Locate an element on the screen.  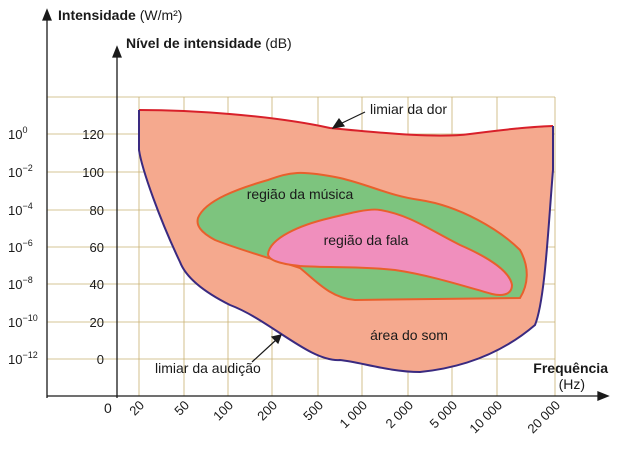
hearing-threshold-label: limiar da audição is located at coordinates (208, 368).